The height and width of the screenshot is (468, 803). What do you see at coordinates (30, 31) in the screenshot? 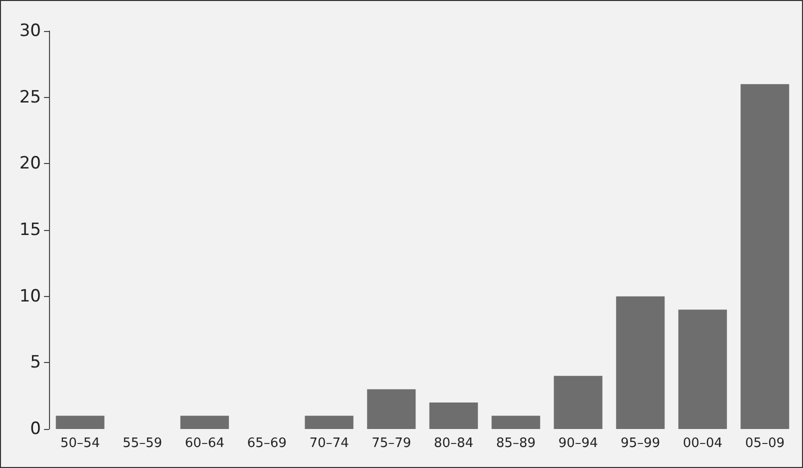
I see `y-tick-label: 30` at bounding box center [30, 31].